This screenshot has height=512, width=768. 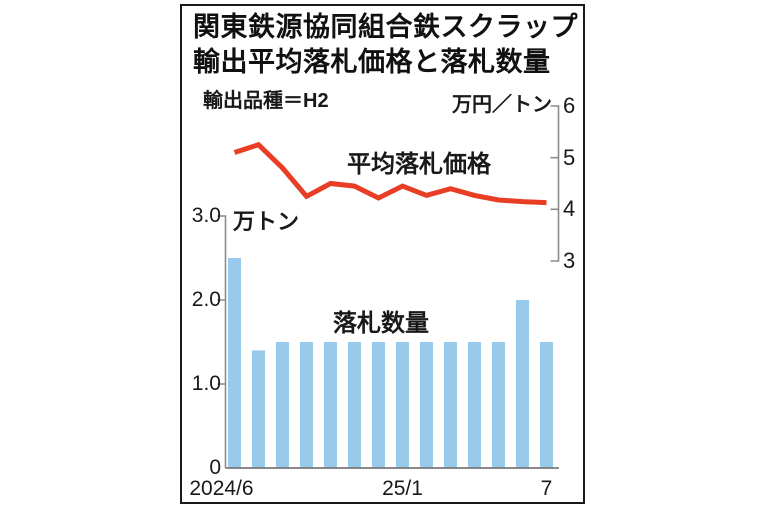 What do you see at coordinates (402, 488) in the screenshot?
I see `x-axis-tick-label: 25/1` at bounding box center [402, 488].